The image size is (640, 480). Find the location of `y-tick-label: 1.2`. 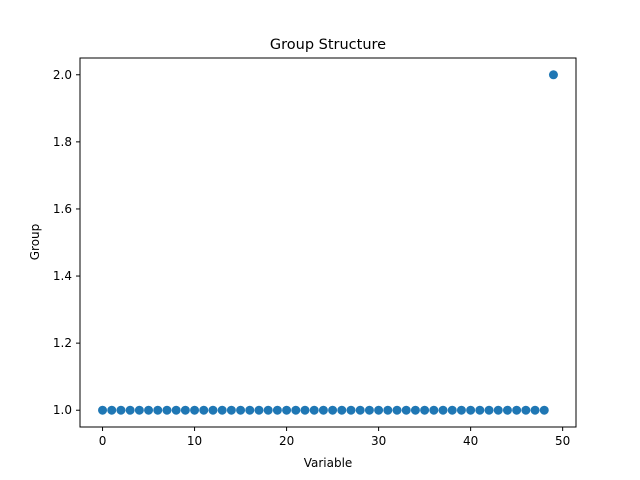

y-tick-label: 1.2 is located at coordinates (62, 343).